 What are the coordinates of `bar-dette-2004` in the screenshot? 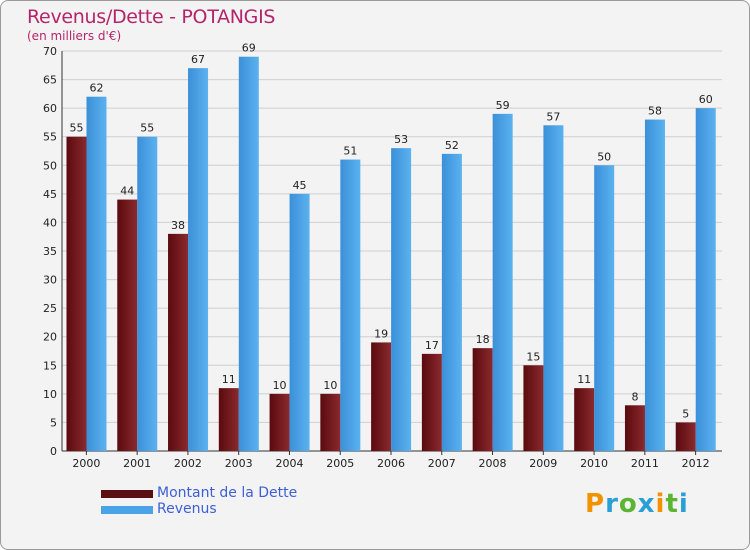 It's located at (279, 422).